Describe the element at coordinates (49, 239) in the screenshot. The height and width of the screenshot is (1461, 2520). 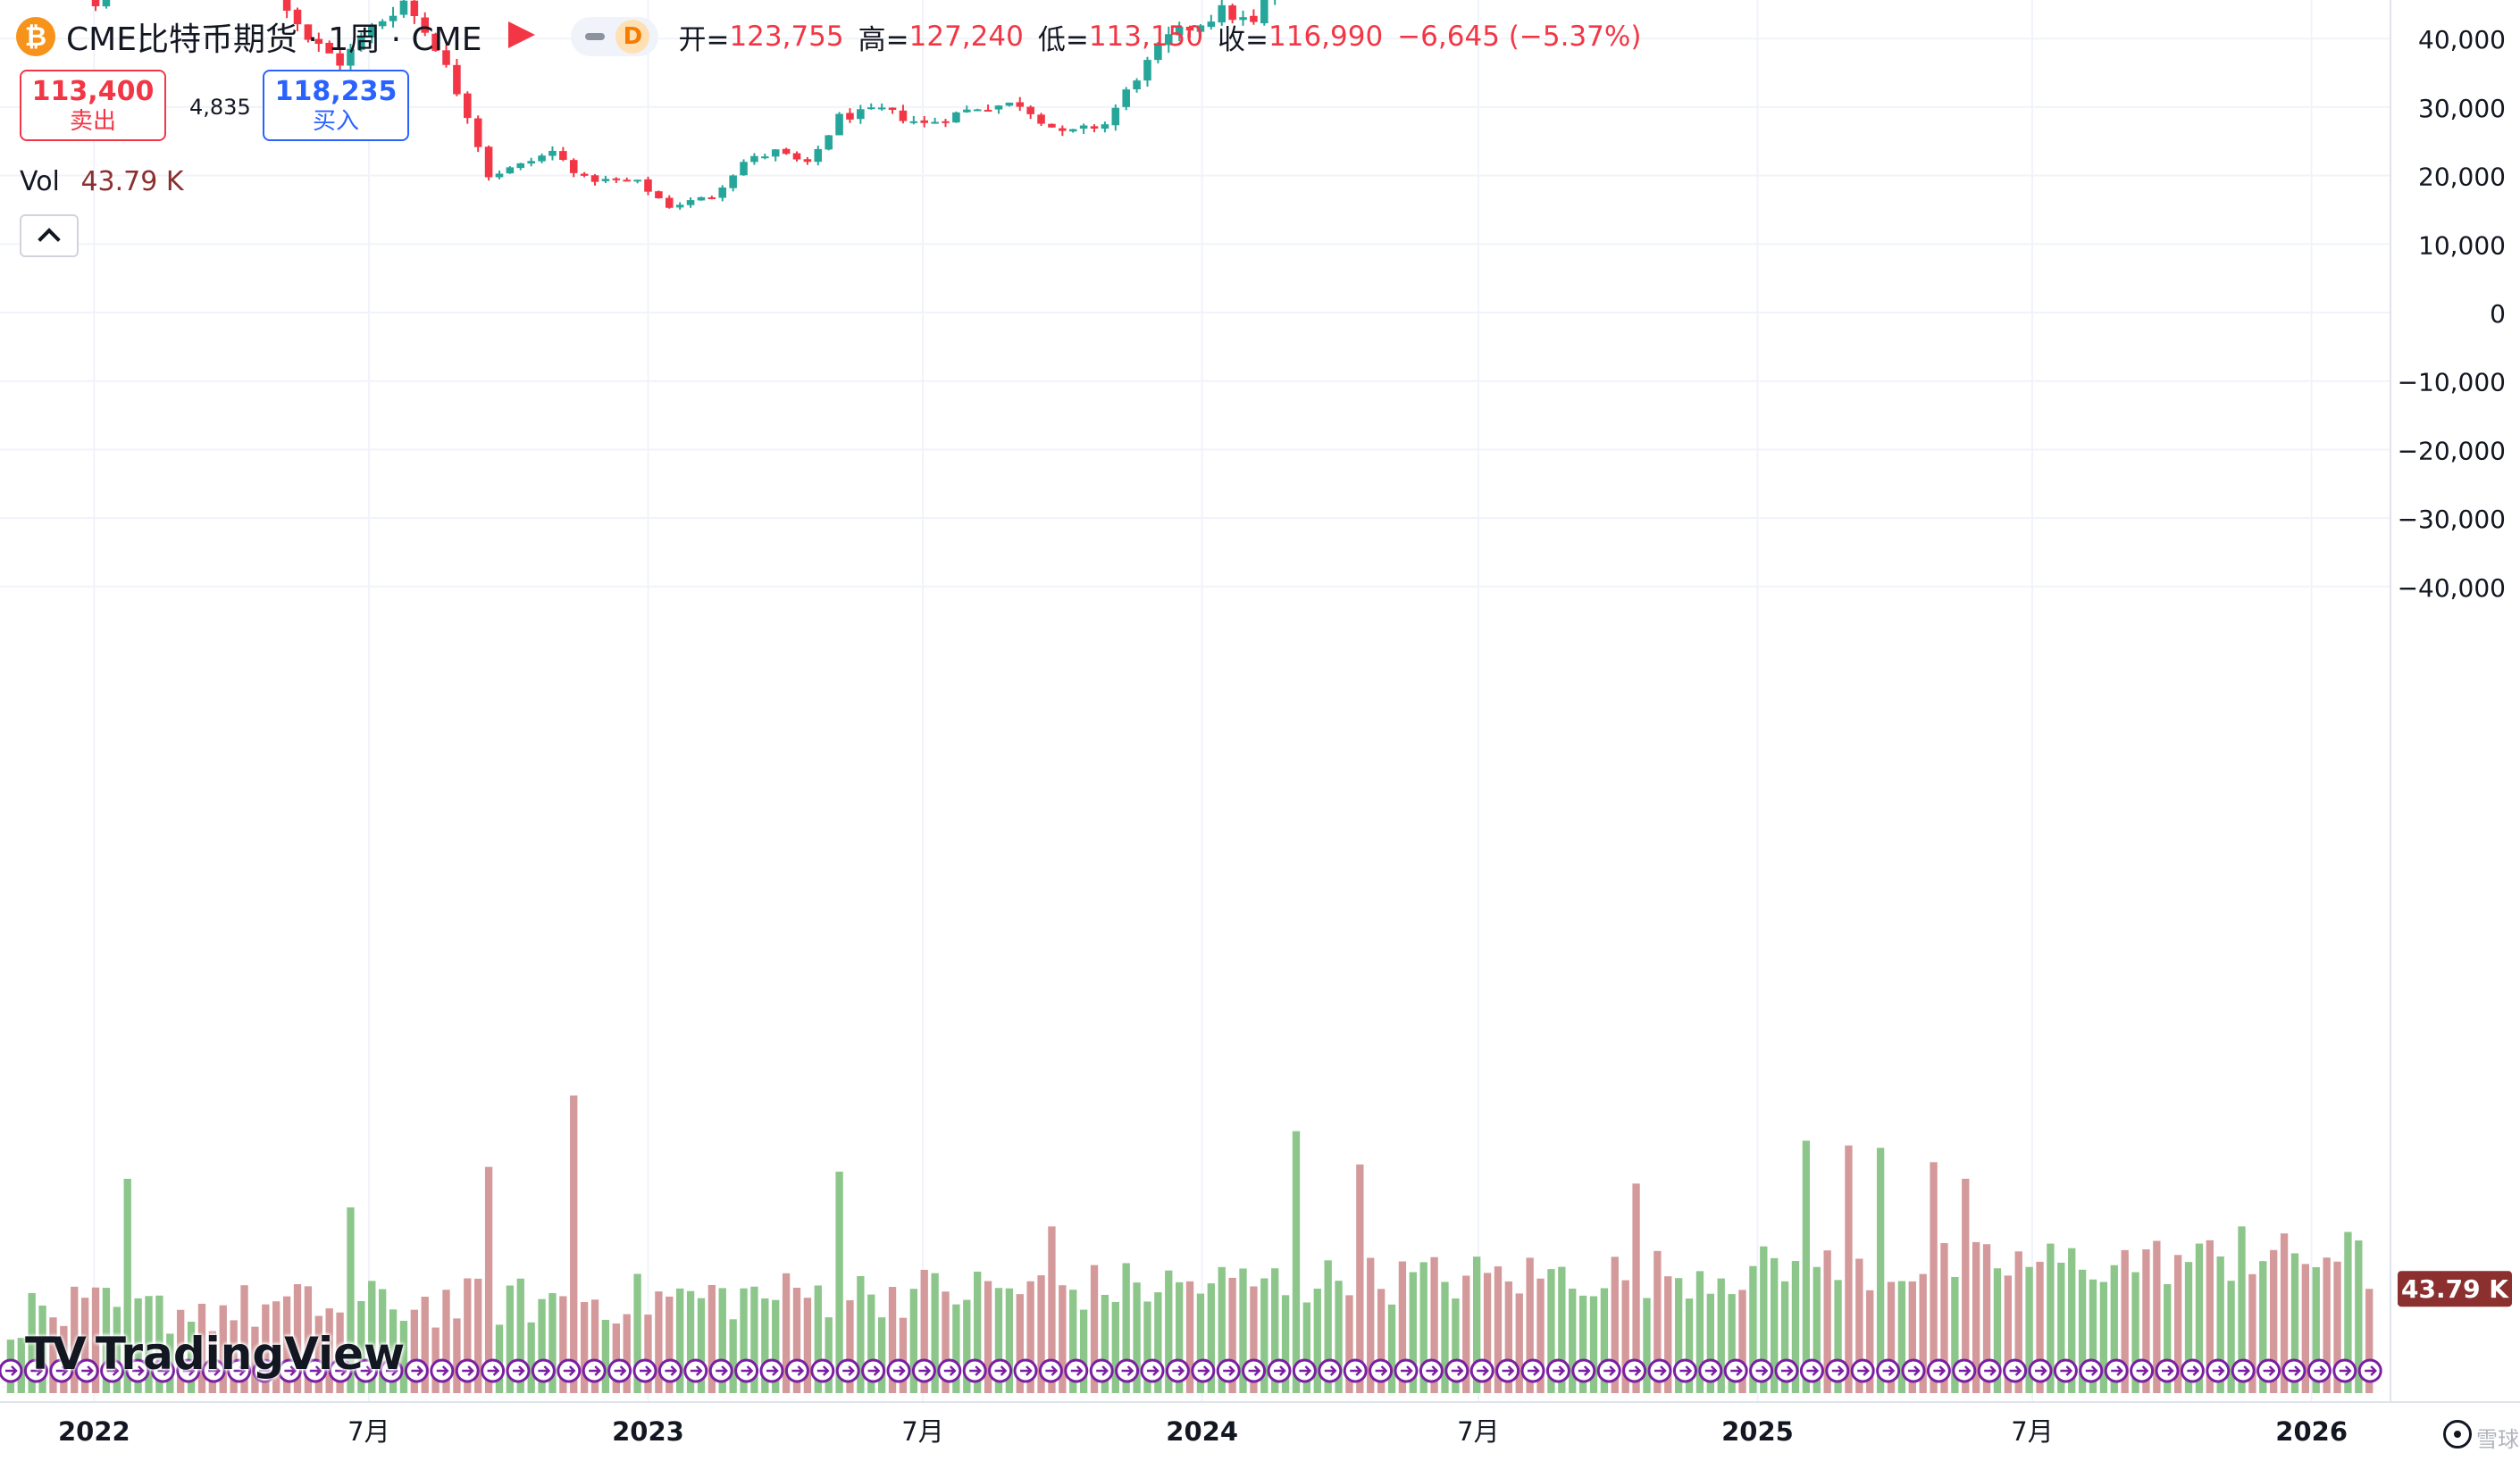
I see `chevron-up-icon` at that location.